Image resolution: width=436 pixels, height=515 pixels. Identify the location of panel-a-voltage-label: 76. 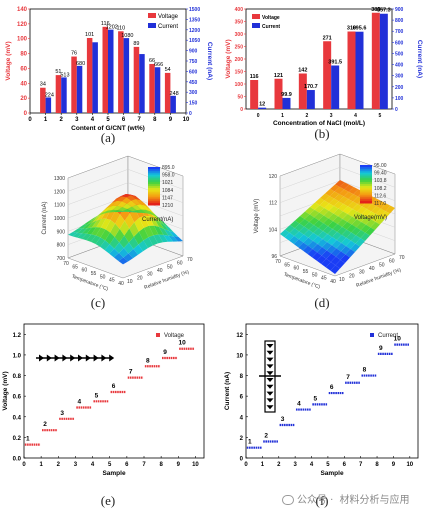
(74, 54).